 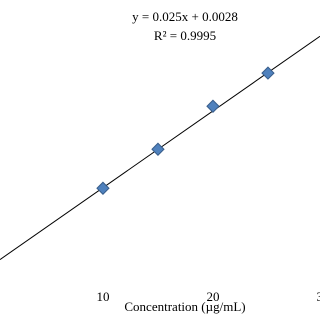 What do you see at coordinates (102, 296) in the screenshot?
I see `x-tick-label: 10` at bounding box center [102, 296].